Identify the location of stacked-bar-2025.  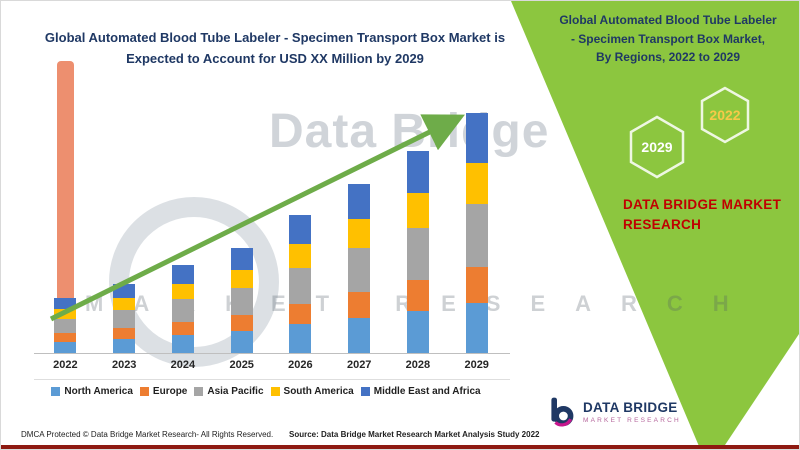
(241, 300).